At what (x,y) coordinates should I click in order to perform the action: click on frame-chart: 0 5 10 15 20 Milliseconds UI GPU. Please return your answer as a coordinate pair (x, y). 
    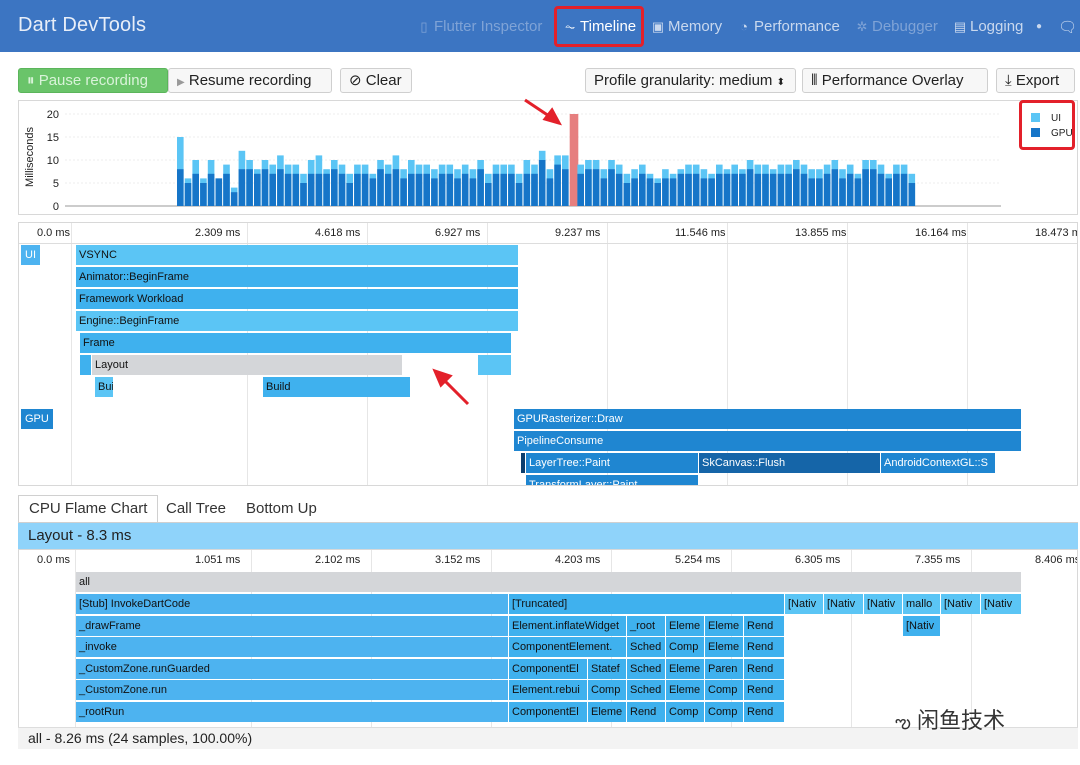
    Looking at the image, I should click on (548, 157).